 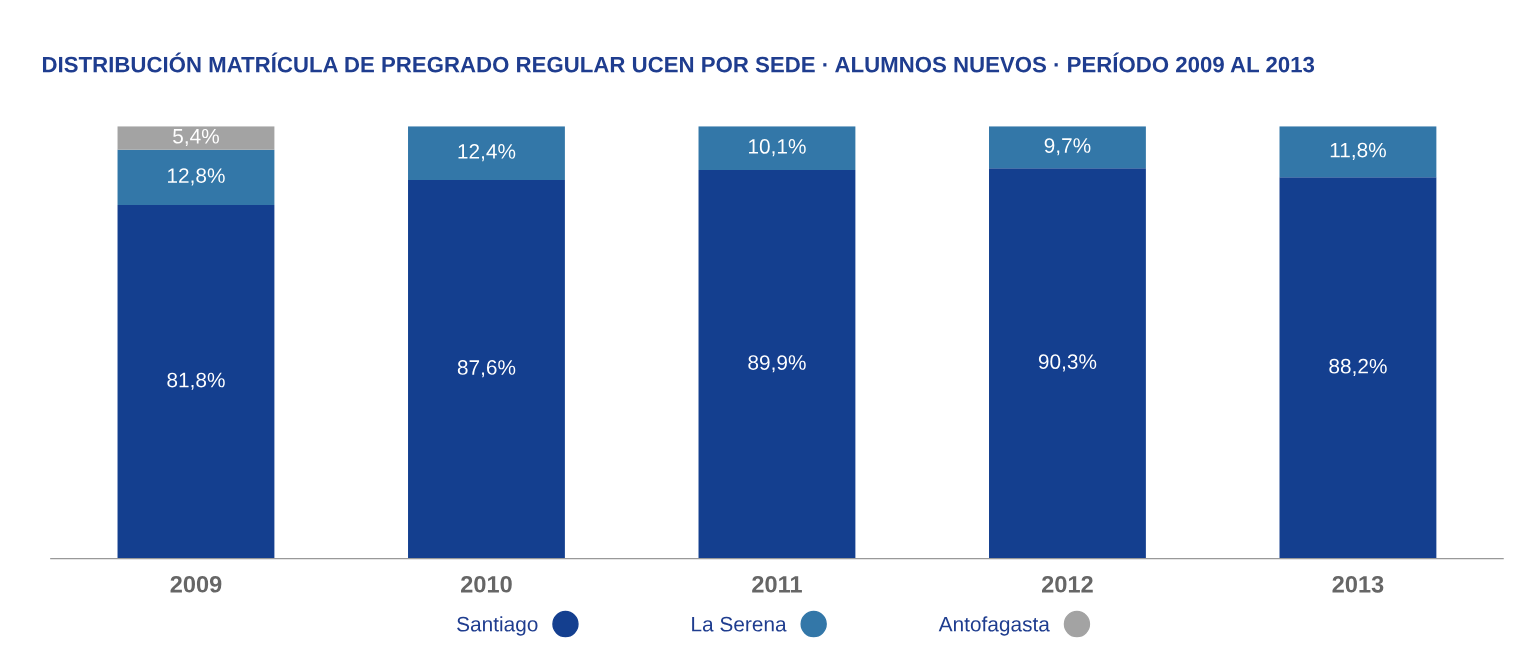 I want to click on data-label: 88,2%, so click(x=1358, y=367).